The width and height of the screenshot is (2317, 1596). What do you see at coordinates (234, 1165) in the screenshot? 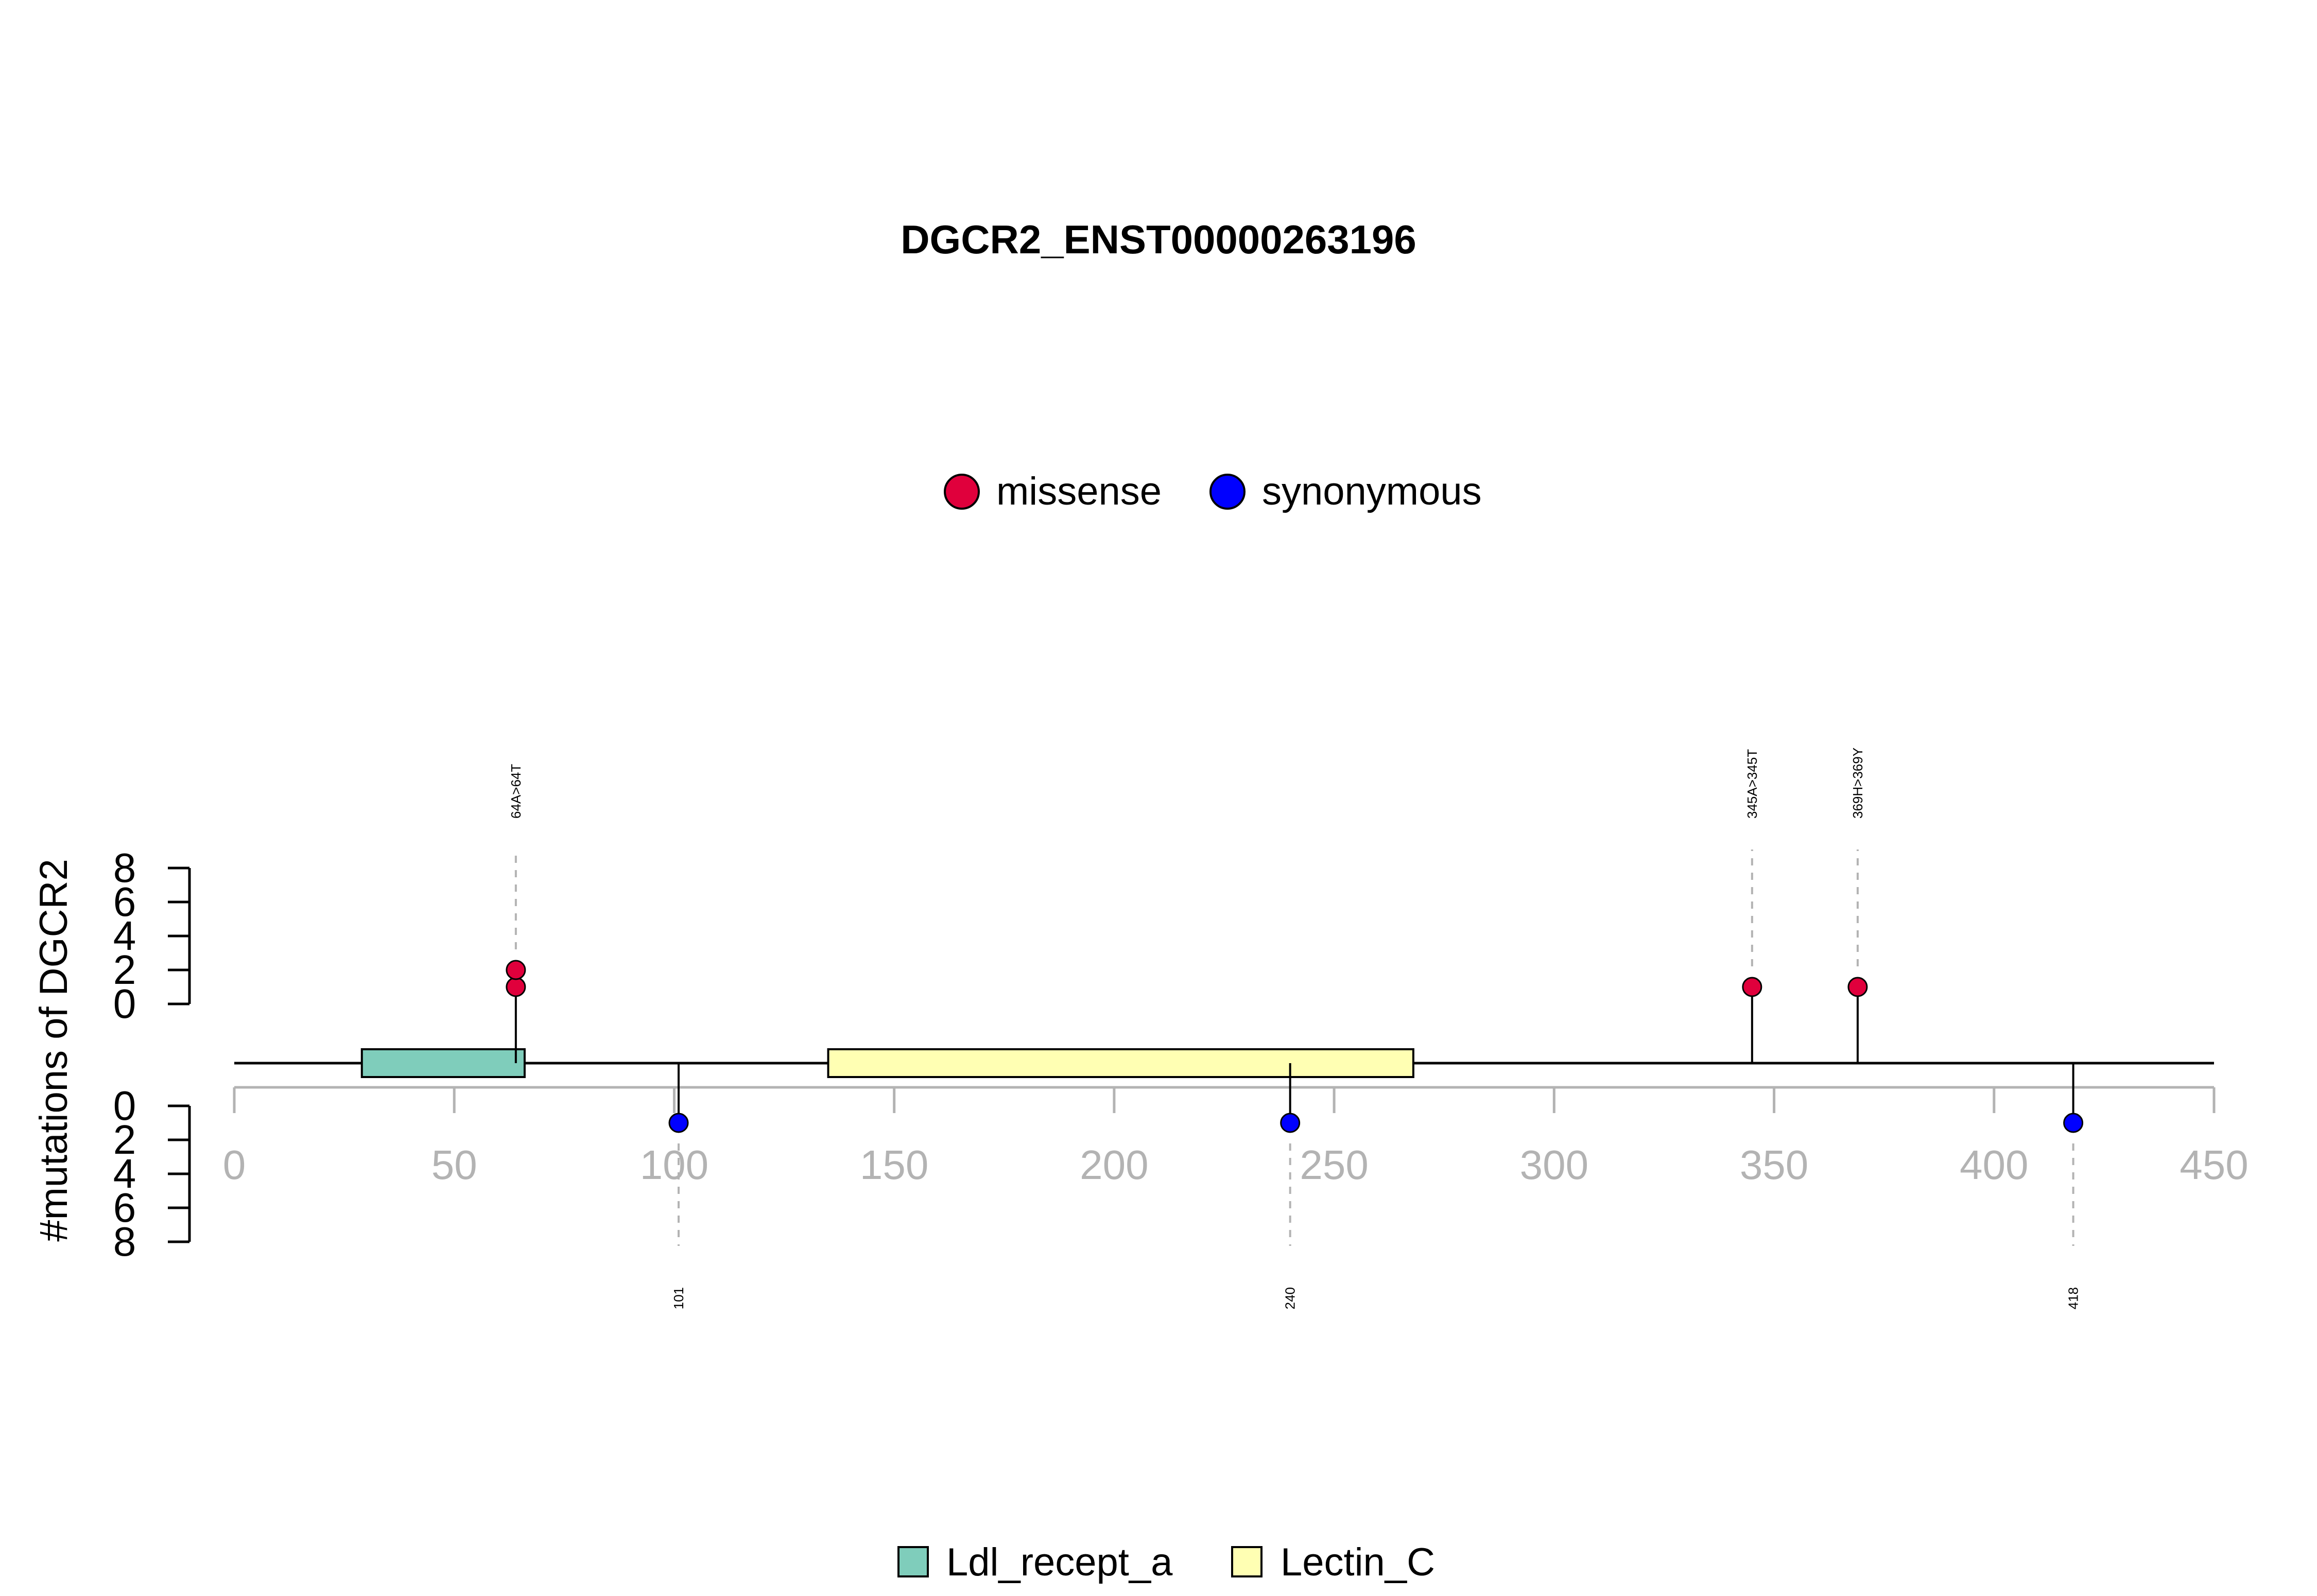
I see `x-tick-label-0: 0` at bounding box center [234, 1165].